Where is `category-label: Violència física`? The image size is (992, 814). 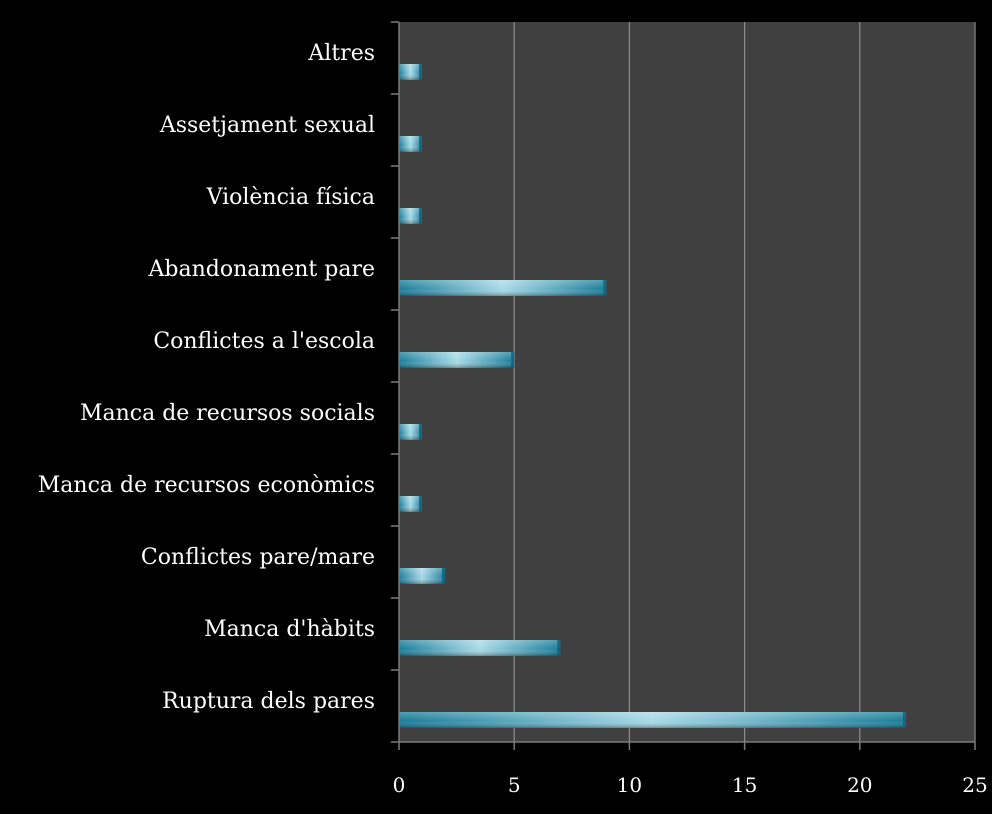
category-label: Violència física is located at coordinates (290, 197).